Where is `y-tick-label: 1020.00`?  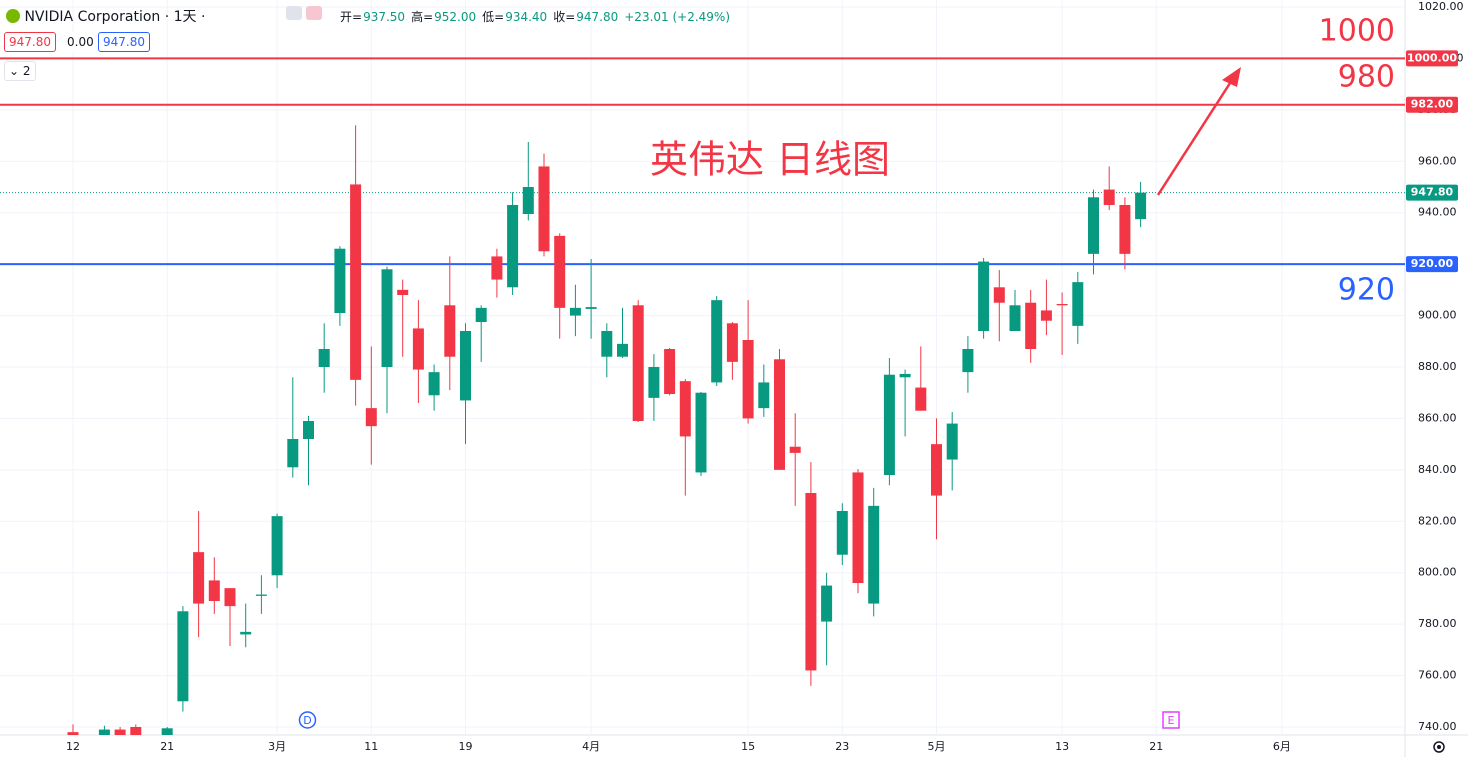 y-tick-label: 1020.00 is located at coordinates (1441, 6).